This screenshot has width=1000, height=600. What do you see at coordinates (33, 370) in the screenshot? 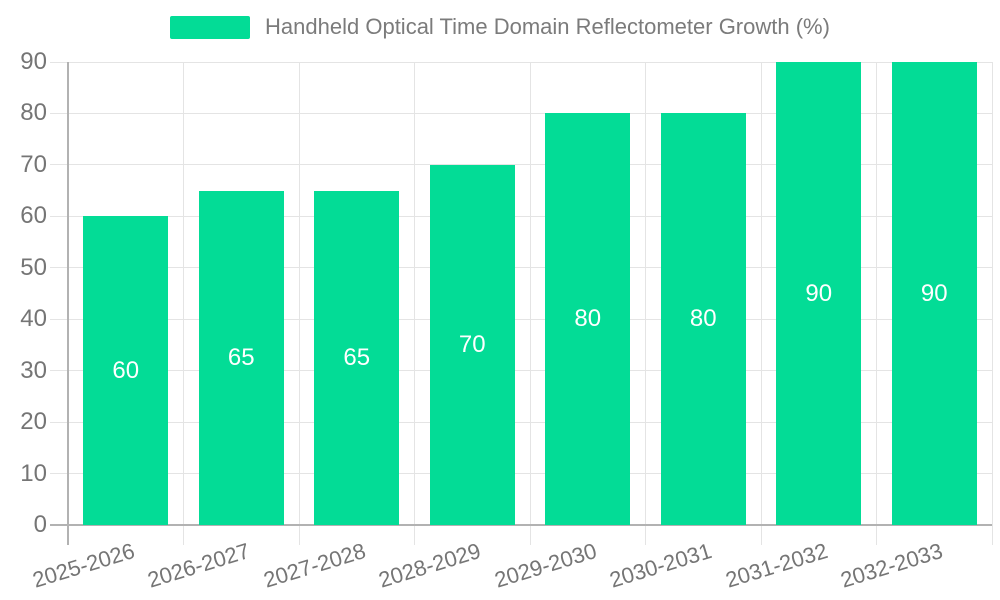
I see `y-axis-label: 30` at bounding box center [33, 370].